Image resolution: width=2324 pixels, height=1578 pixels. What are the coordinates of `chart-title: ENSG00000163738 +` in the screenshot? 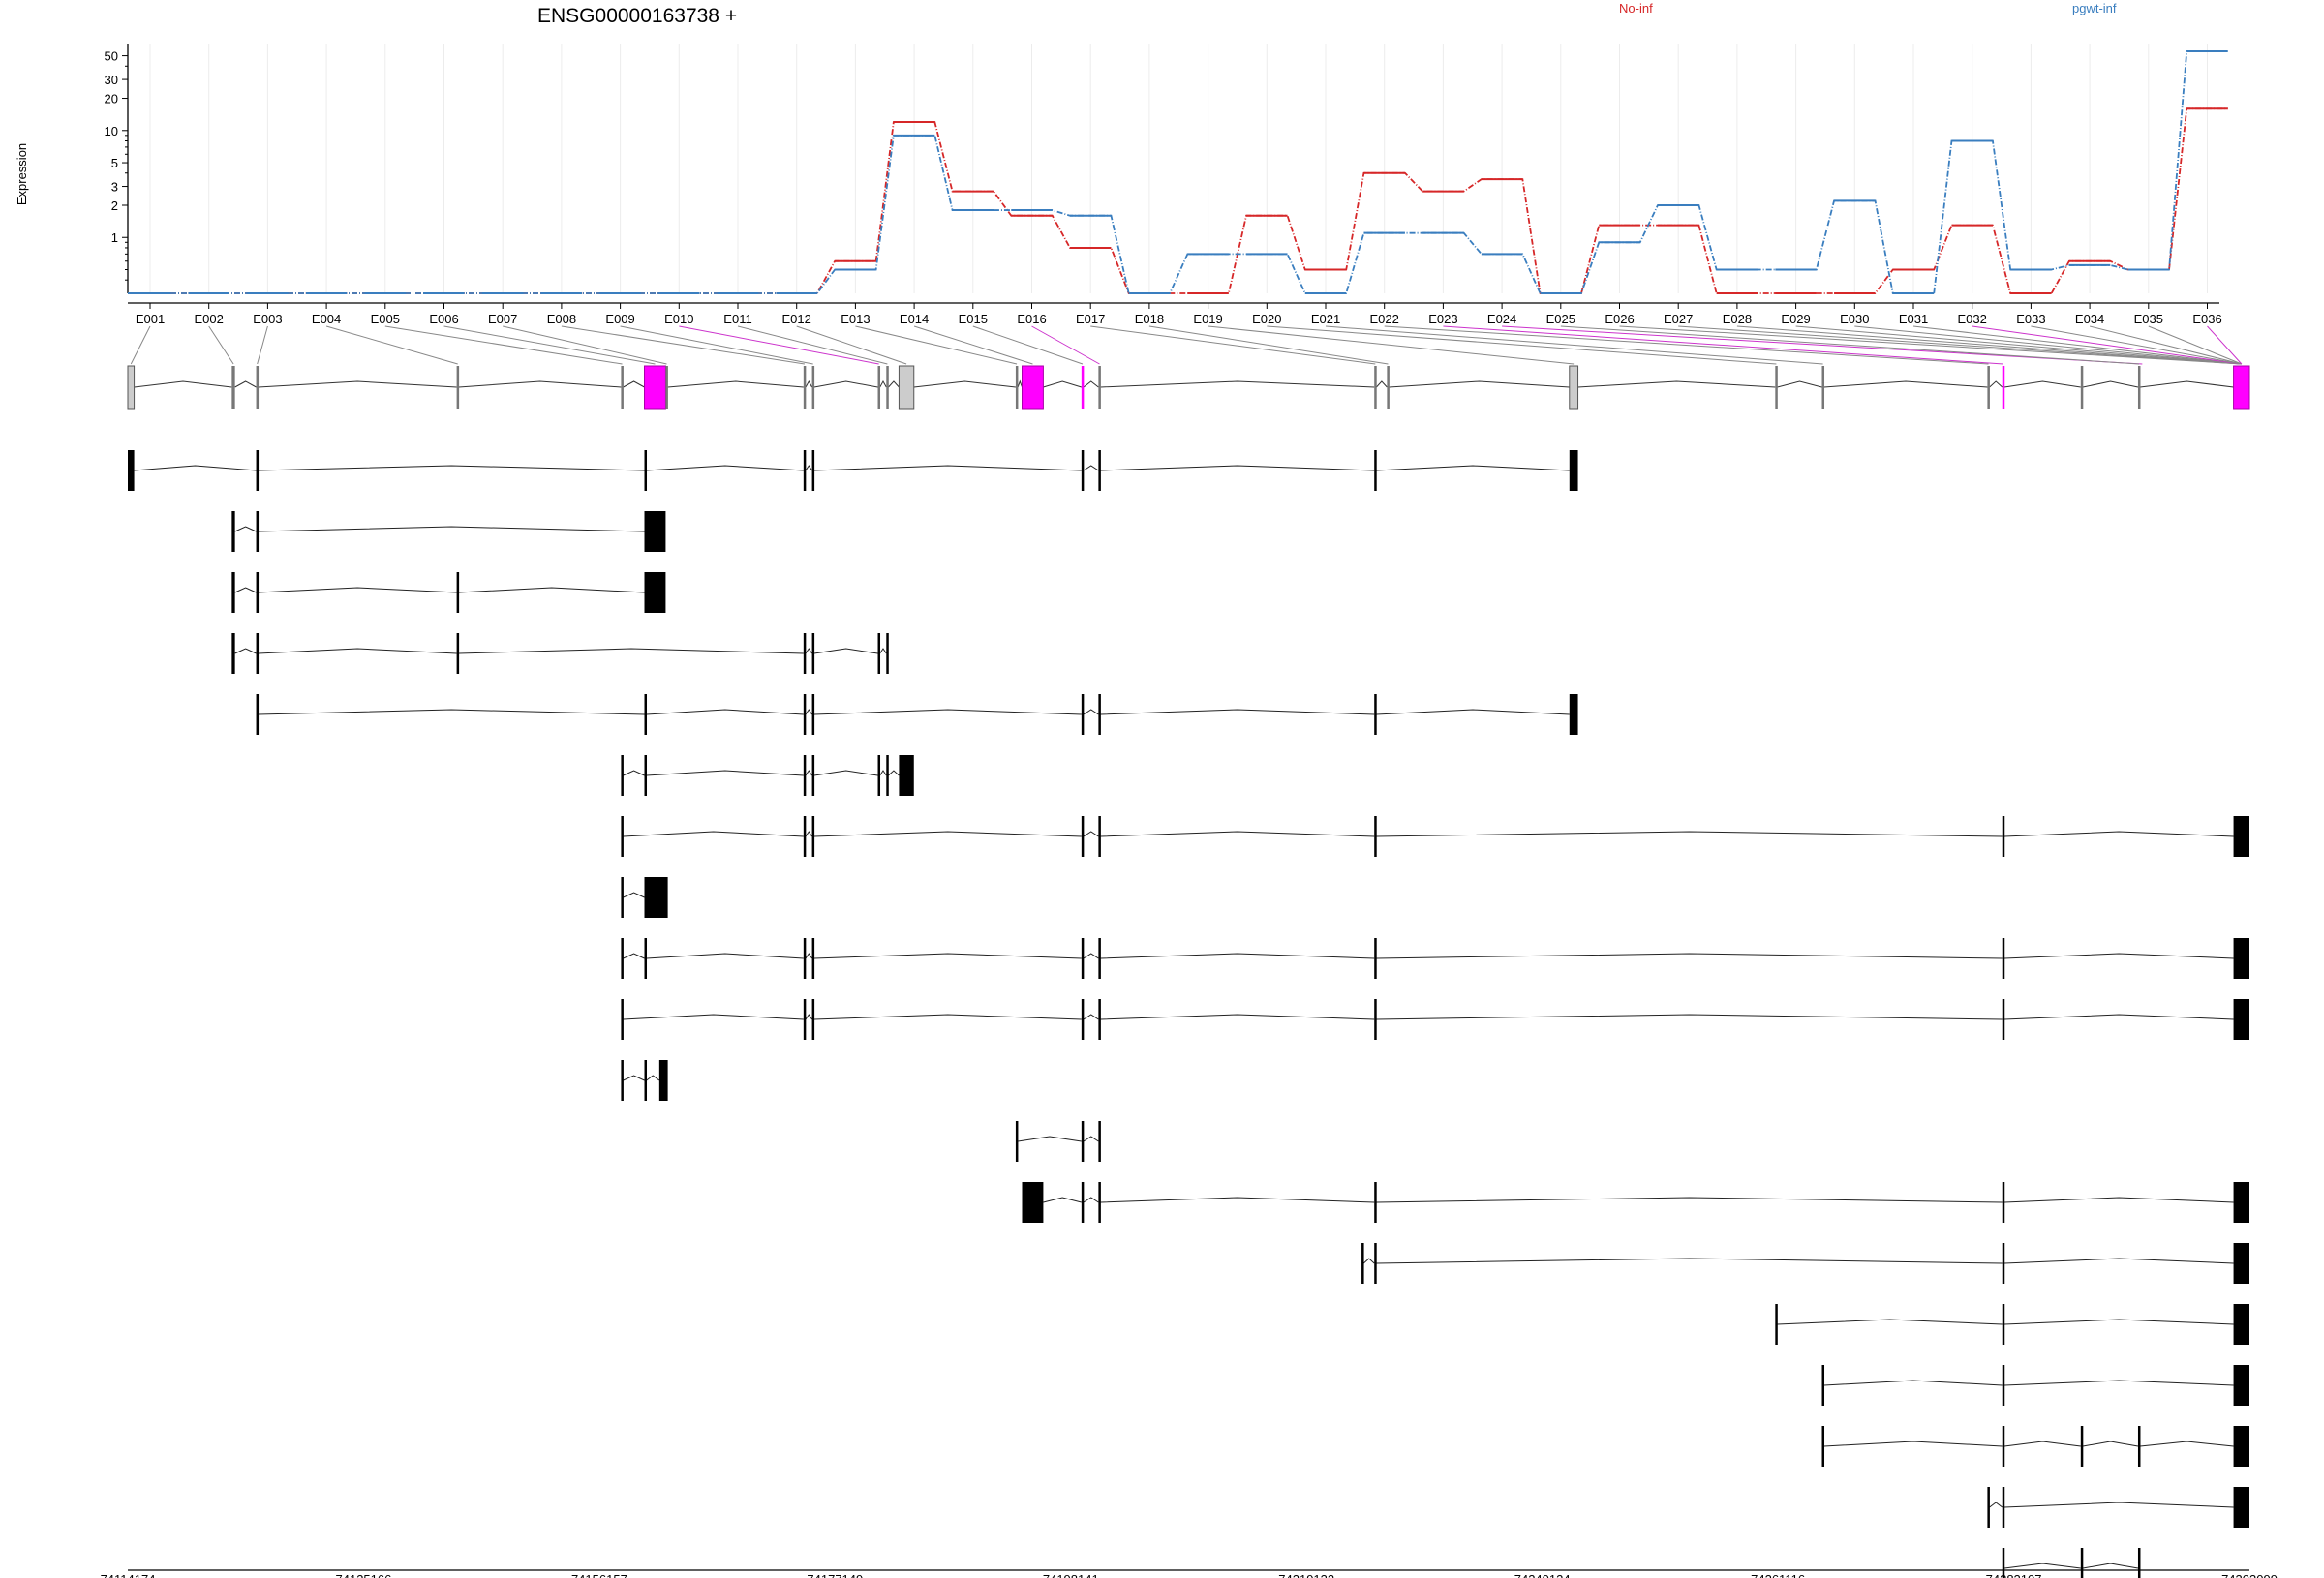 It's located at (637, 16).